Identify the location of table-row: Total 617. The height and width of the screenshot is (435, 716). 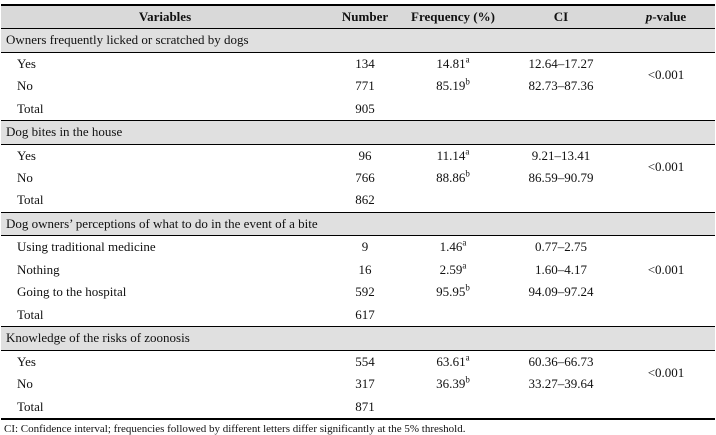
(358, 315).